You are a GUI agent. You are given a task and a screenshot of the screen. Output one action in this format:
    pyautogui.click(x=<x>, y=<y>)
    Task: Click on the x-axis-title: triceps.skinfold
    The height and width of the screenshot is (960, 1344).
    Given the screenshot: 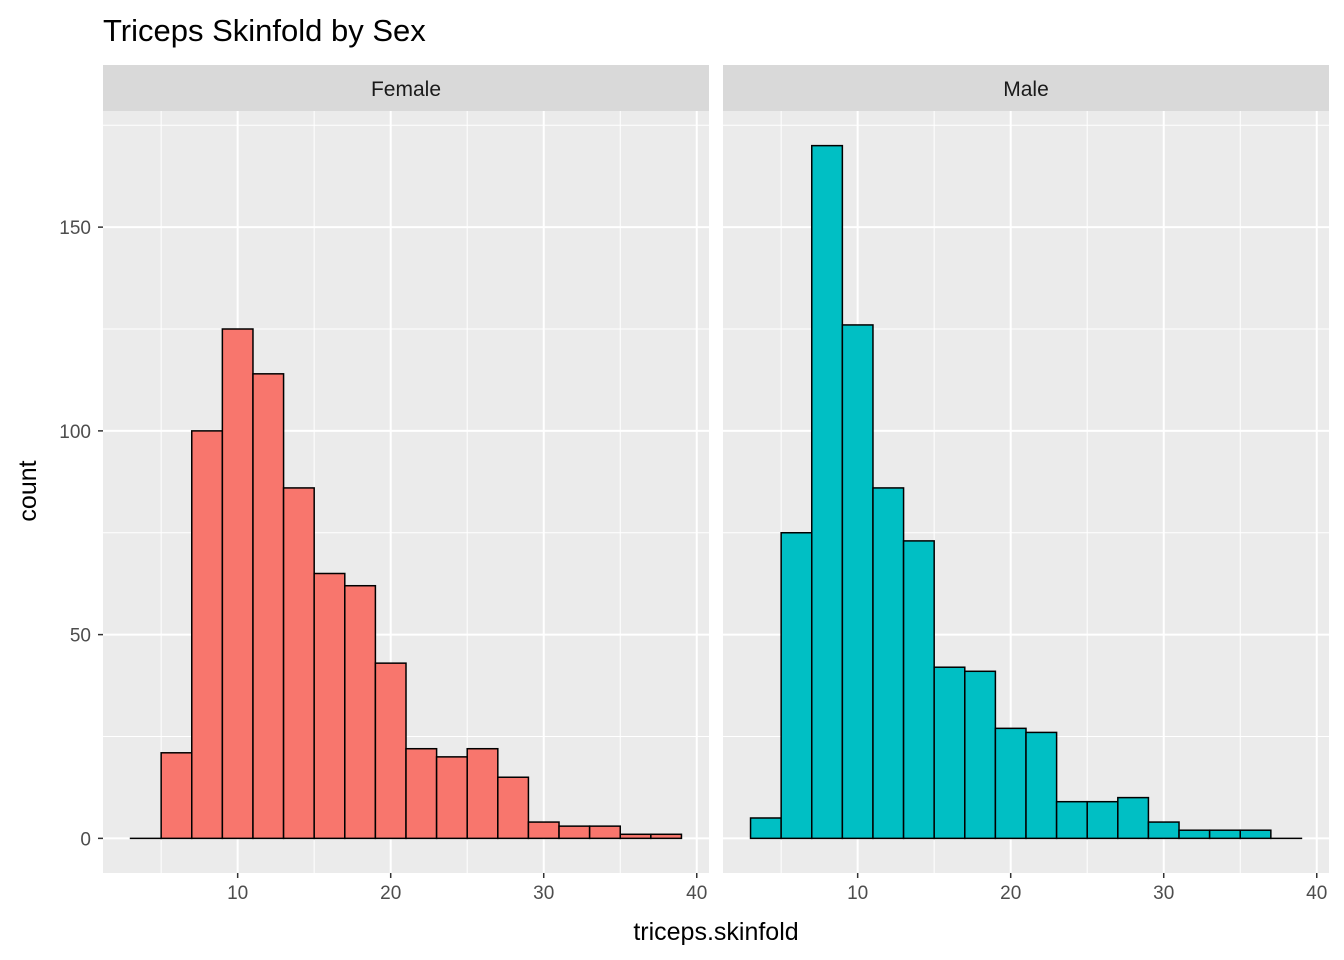 What is the action you would take?
    pyautogui.click(x=715, y=932)
    